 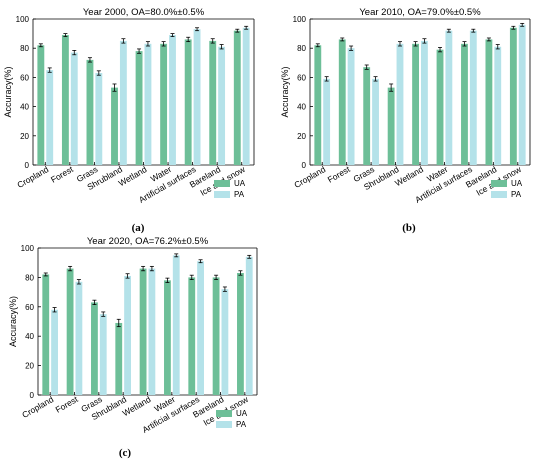 I want to click on chart-title: Year 2020, OA=76.2%±0.5%, so click(x=148, y=241).